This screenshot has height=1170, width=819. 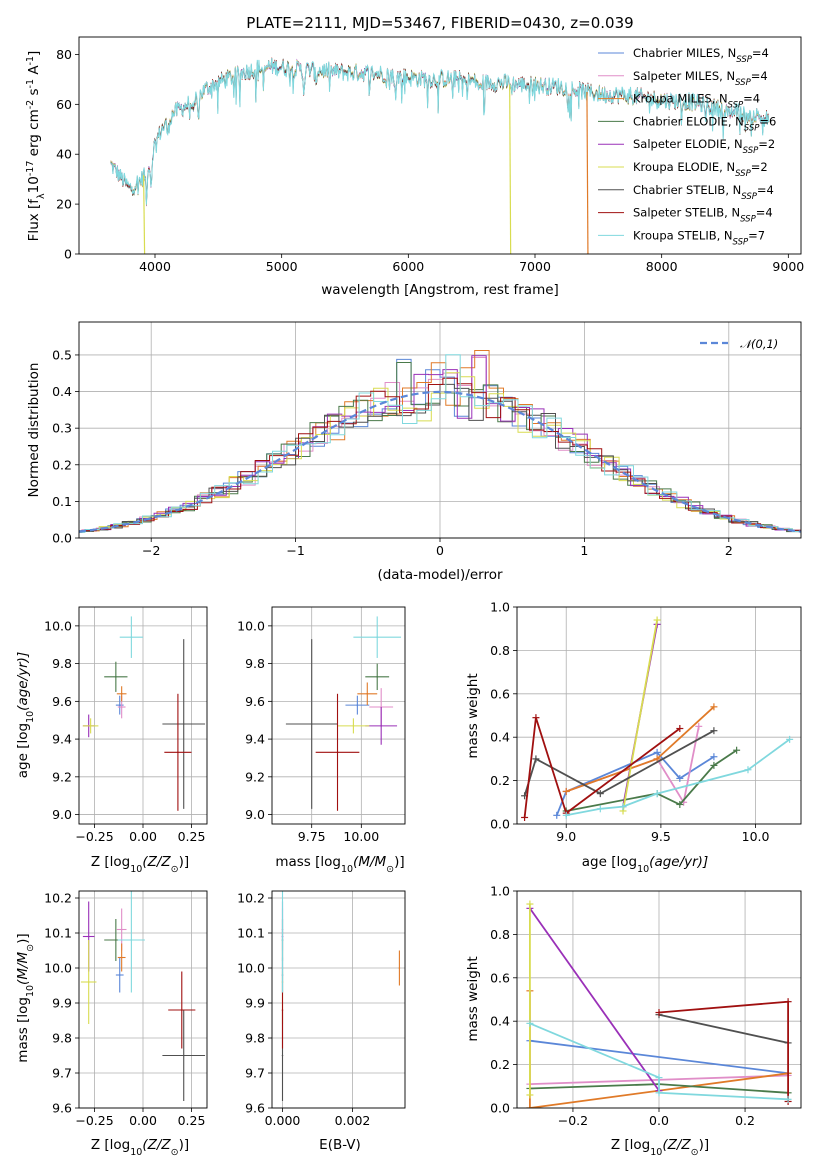 I want to click on x-axis-label: E(B-V), so click(x=340, y=1145).